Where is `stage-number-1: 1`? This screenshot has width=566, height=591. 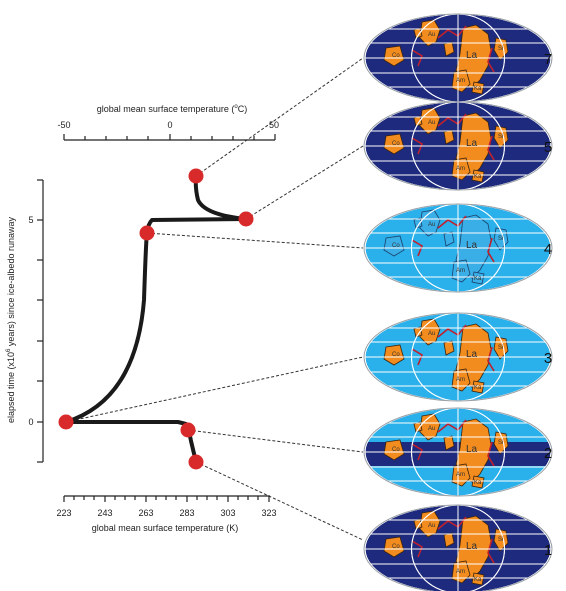
stage-number-1: 1 is located at coordinates (548, 550).